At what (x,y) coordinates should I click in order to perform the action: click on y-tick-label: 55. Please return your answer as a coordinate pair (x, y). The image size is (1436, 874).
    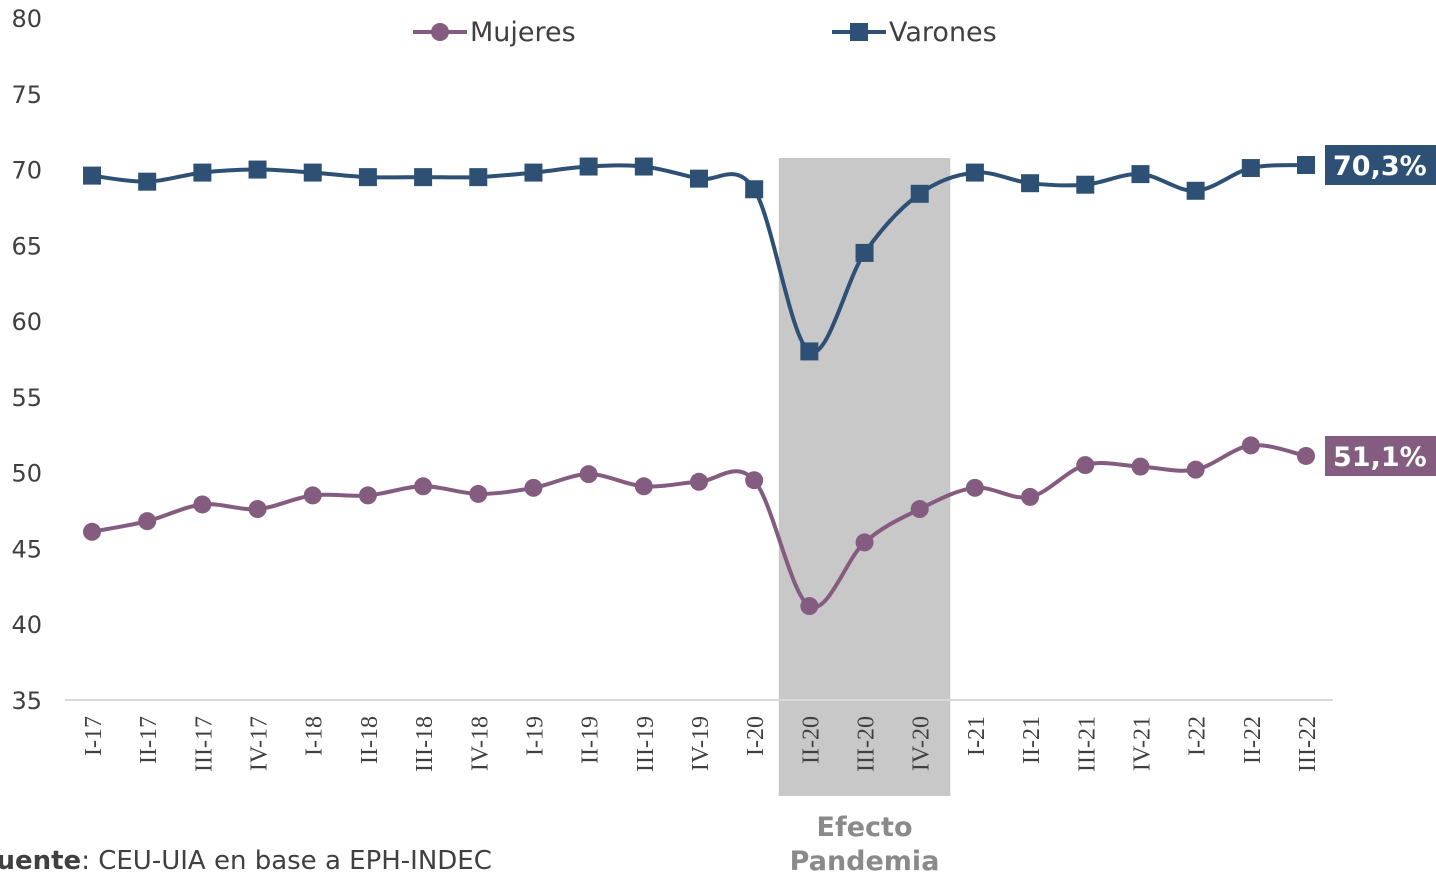
    Looking at the image, I should click on (26, 398).